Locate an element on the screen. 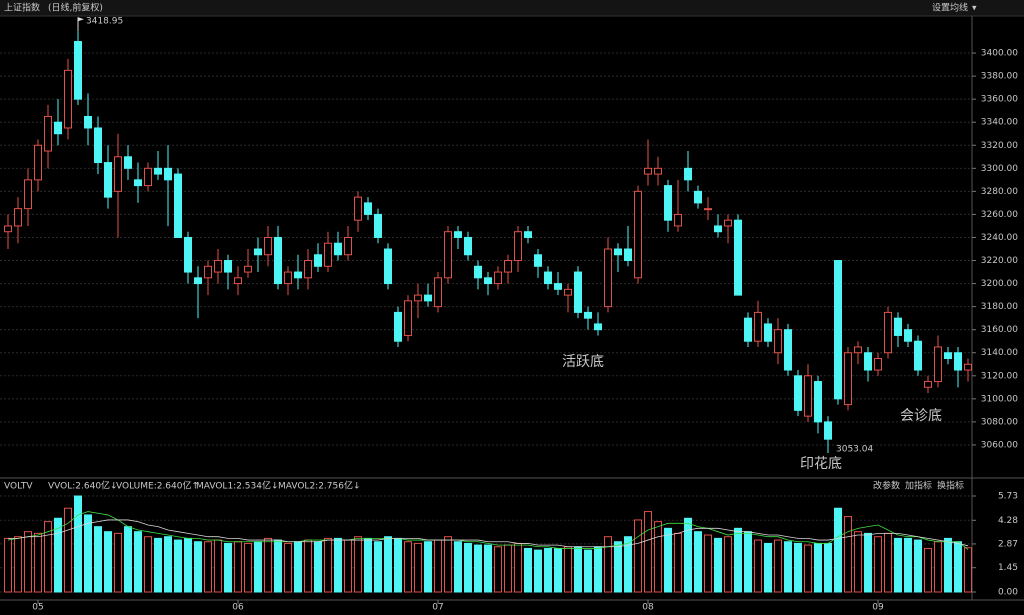  x-tick-label: 07 is located at coordinates (437, 608).